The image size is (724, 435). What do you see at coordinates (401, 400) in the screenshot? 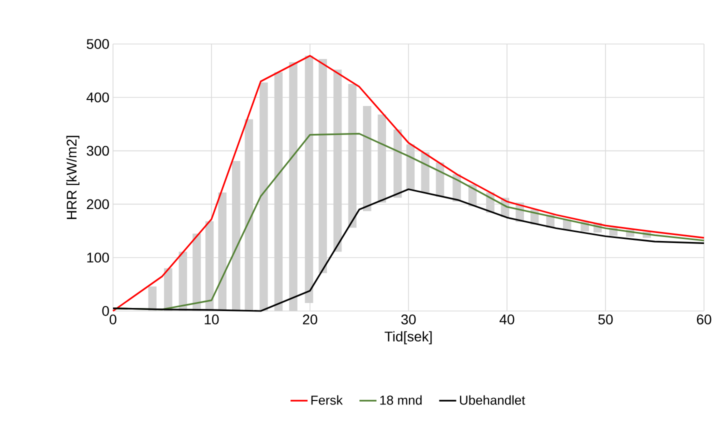
I see `legend-label: 18 mnd` at bounding box center [401, 400].